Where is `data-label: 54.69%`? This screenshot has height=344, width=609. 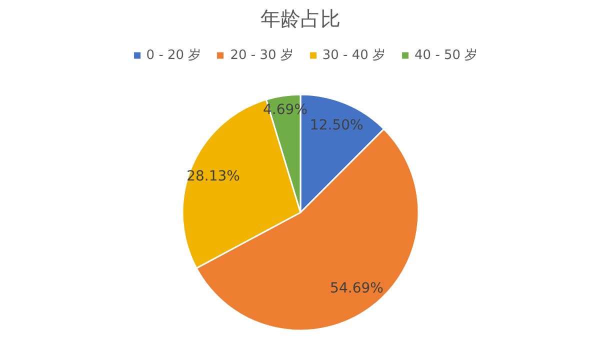
data-label: 54.69% is located at coordinates (357, 288).